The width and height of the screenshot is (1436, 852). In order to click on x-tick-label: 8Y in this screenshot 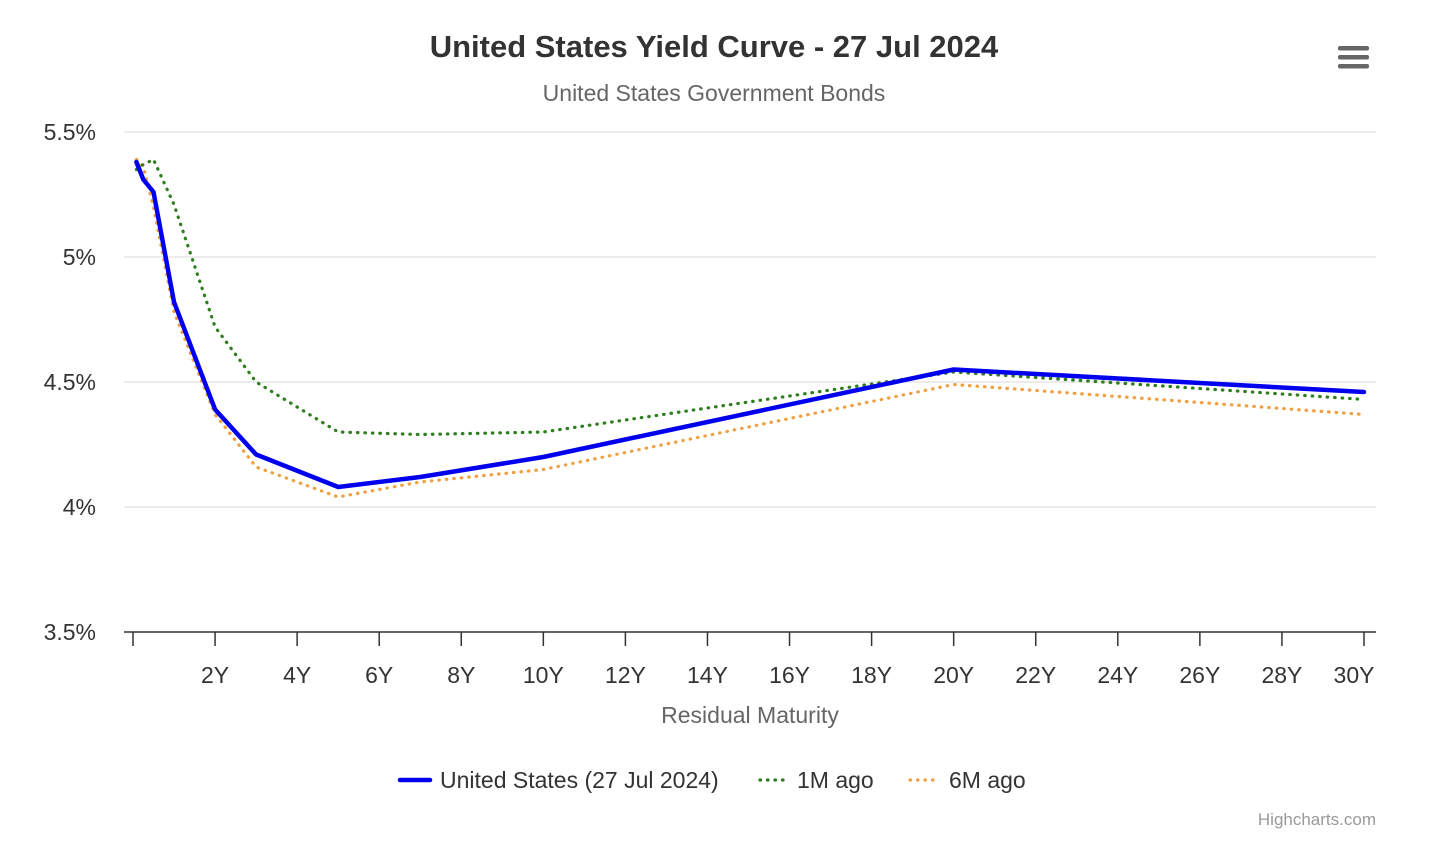, I will do `click(461, 675)`.